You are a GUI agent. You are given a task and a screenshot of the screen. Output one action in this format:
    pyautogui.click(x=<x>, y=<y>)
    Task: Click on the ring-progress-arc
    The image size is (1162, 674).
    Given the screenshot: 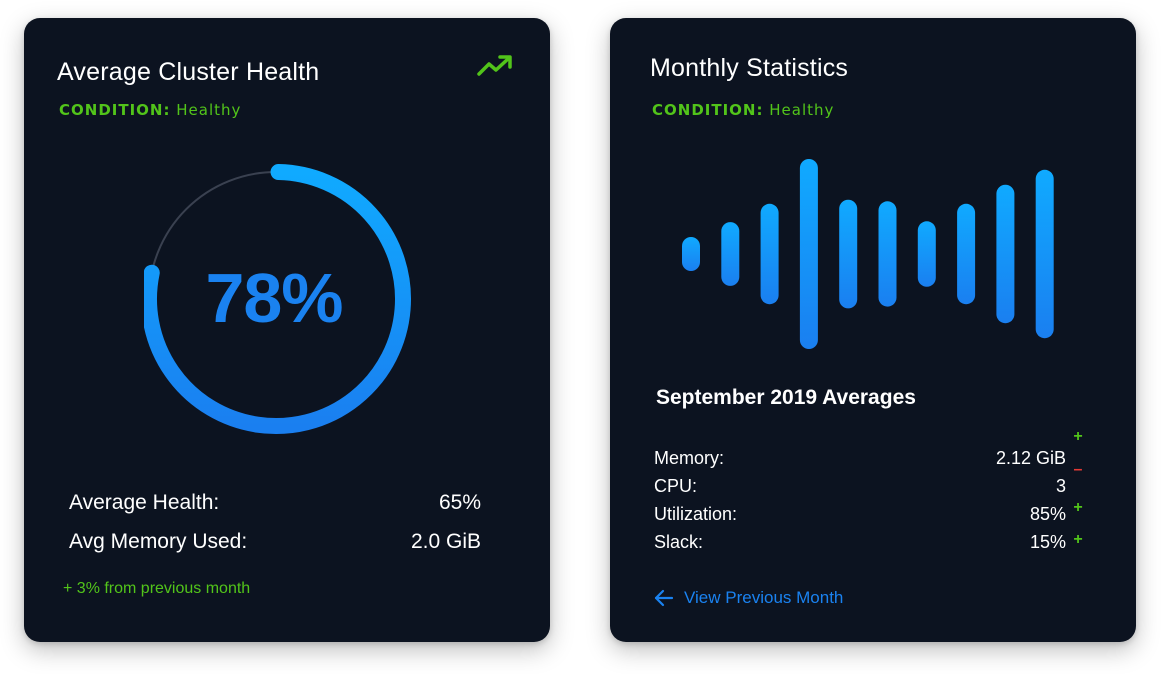 What is the action you would take?
    pyautogui.click(x=277, y=299)
    